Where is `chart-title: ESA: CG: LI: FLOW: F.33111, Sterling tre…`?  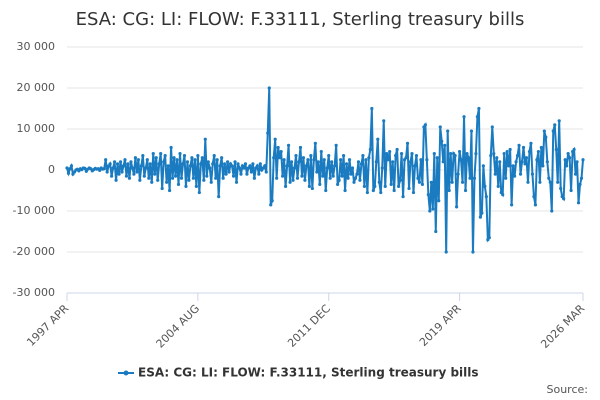 chart-title: ESA: CG: LI: FLOW: F.33111, Sterling tre… is located at coordinates (300, 19).